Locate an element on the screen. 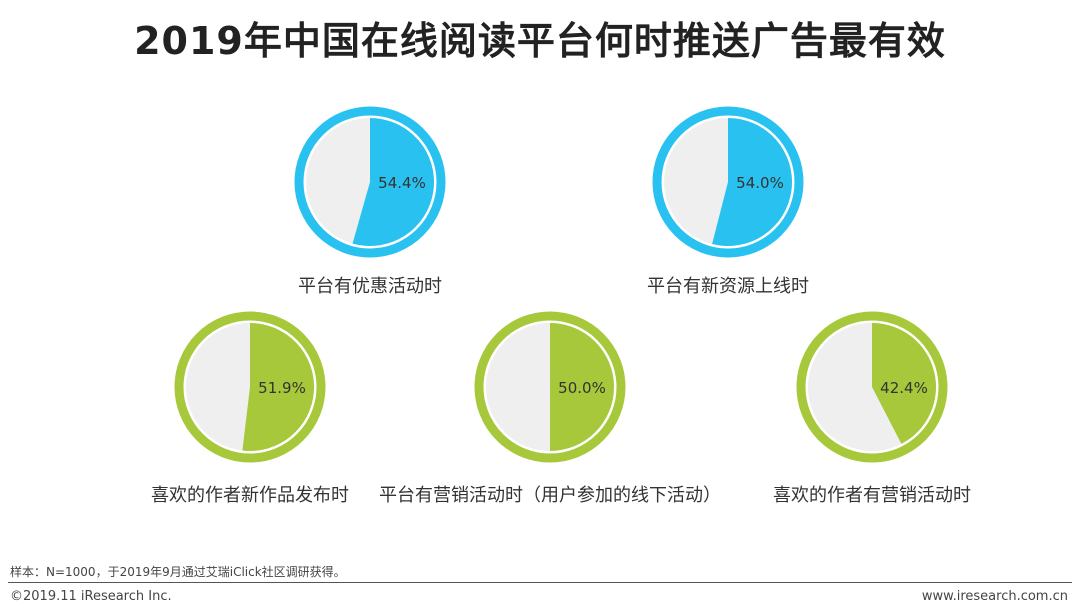 This screenshot has height=616, width=1080. pie-3: 51.9% 喜欢的作者新作品发布时 is located at coordinates (250, 408).